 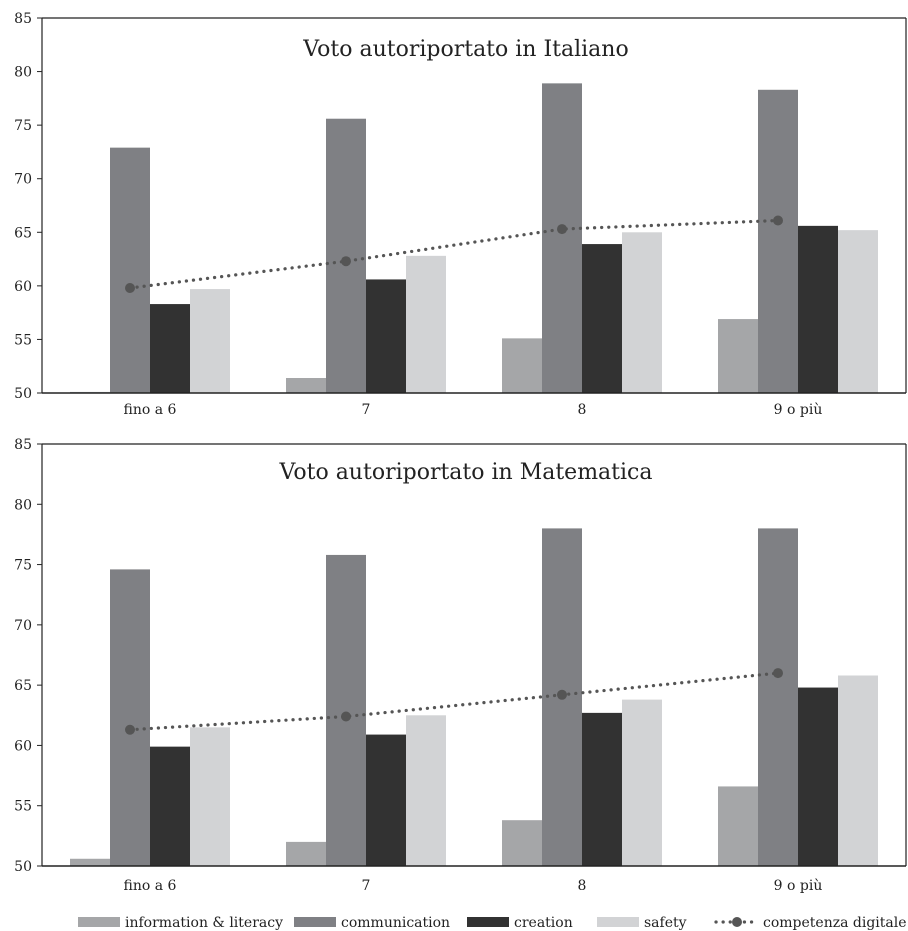 What do you see at coordinates (395, 923) in the screenshot?
I see `legend-label: communication` at bounding box center [395, 923].